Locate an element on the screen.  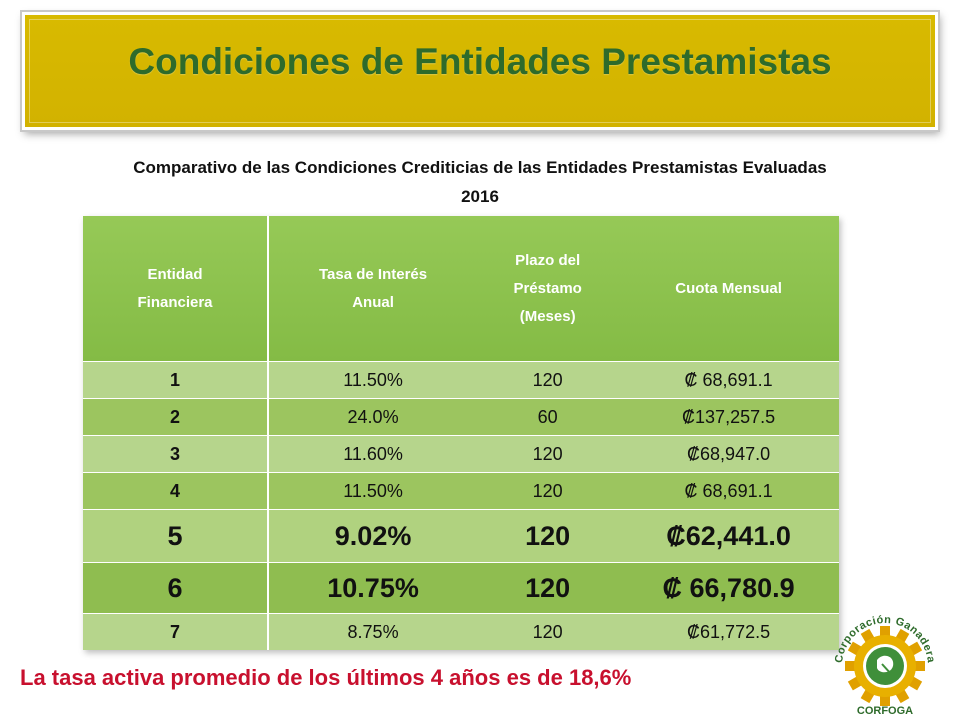
cell-tasa: 11.60% is located at coordinates (373, 454).